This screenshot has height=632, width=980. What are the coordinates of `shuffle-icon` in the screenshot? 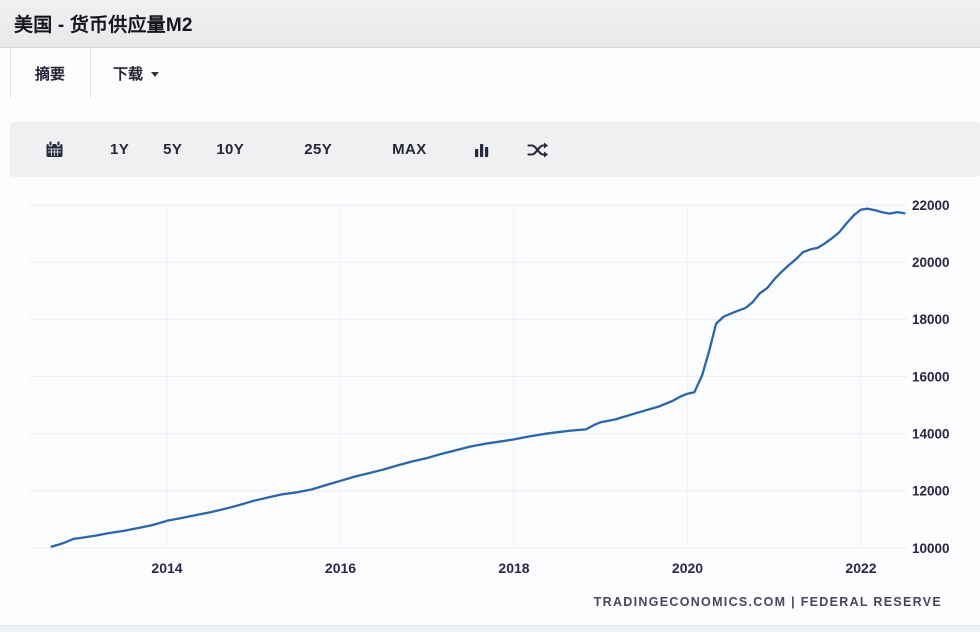 It's located at (537, 149).